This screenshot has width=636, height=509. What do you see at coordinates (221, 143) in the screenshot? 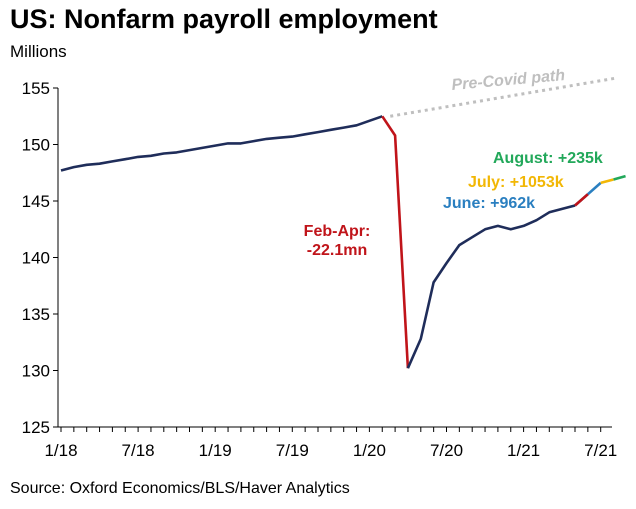
I see `series-line-pre-covid` at bounding box center [221, 143].